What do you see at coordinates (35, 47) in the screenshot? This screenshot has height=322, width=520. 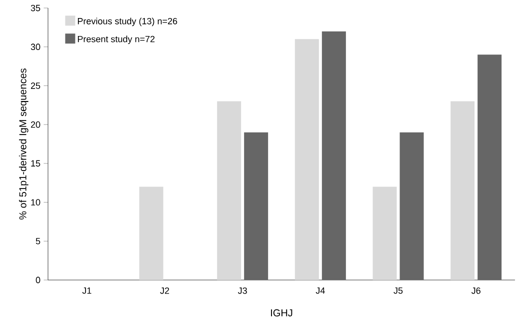 I see `y-tick-label: 30` at bounding box center [35, 47].